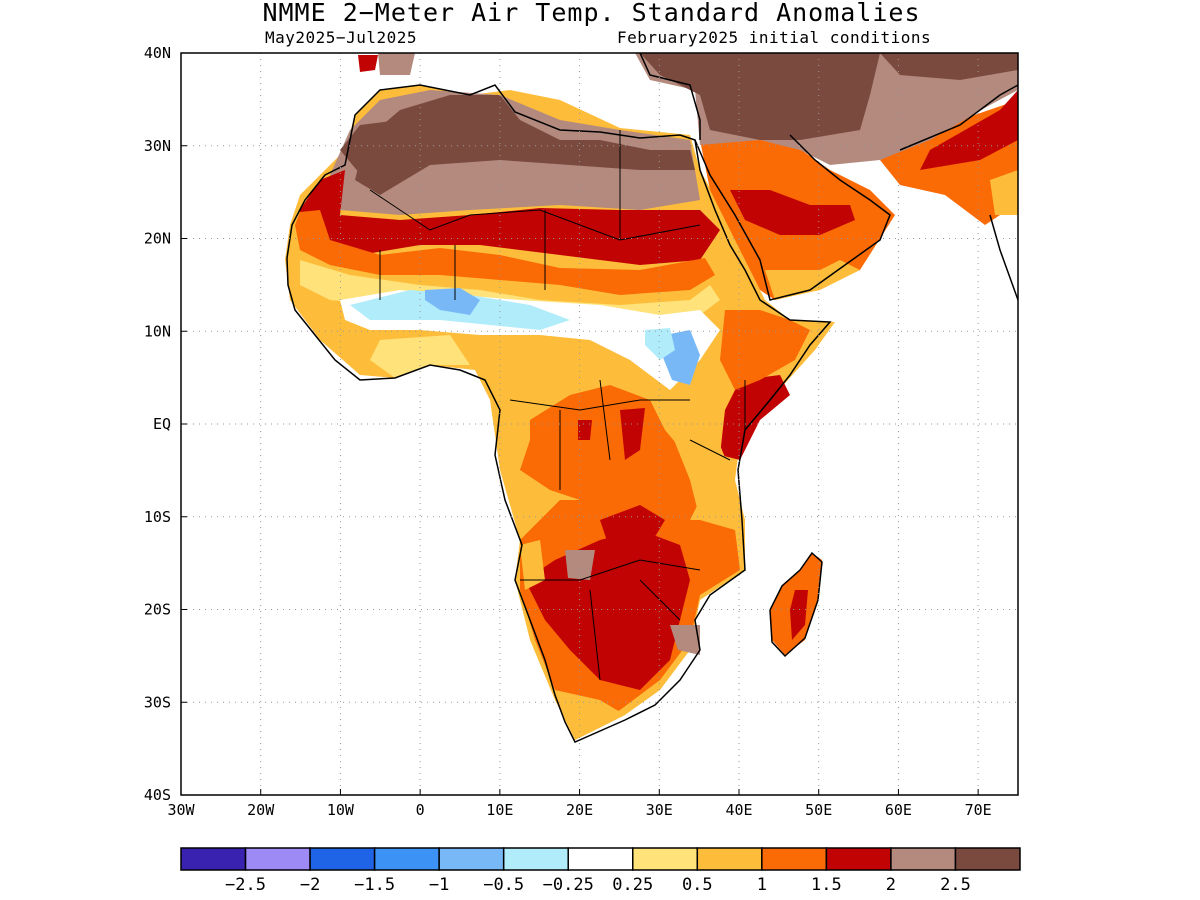 The width and height of the screenshot is (1200, 900). I want to click on arabia-coastline, so click(792, 217).